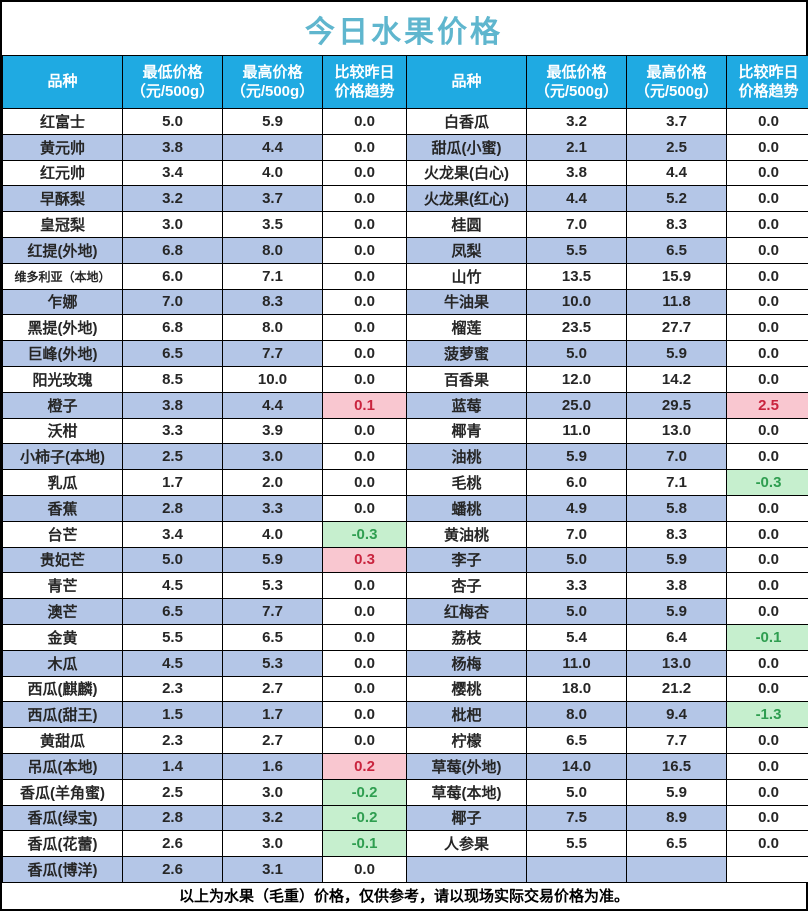 The height and width of the screenshot is (911, 808). I want to click on max-price-cell: 8.9, so click(676, 818).